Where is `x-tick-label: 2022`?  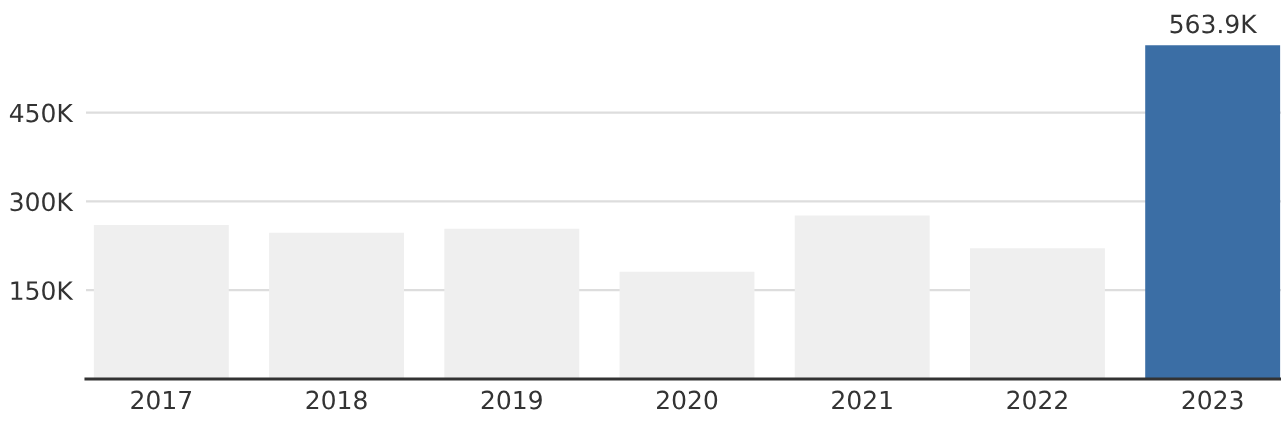
x-tick-label: 2022 is located at coordinates (1037, 400).